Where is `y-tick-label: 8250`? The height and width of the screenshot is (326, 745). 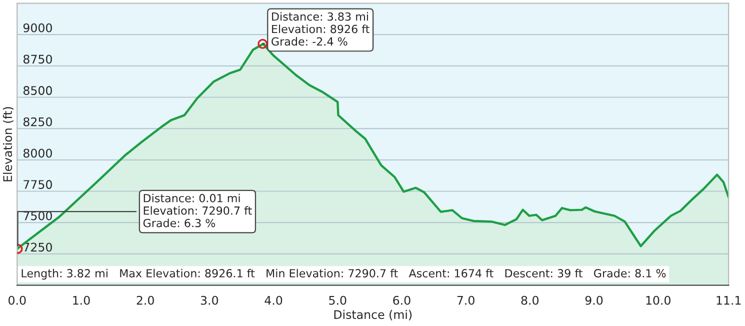
y-tick-label: 8250 is located at coordinates (37, 121).